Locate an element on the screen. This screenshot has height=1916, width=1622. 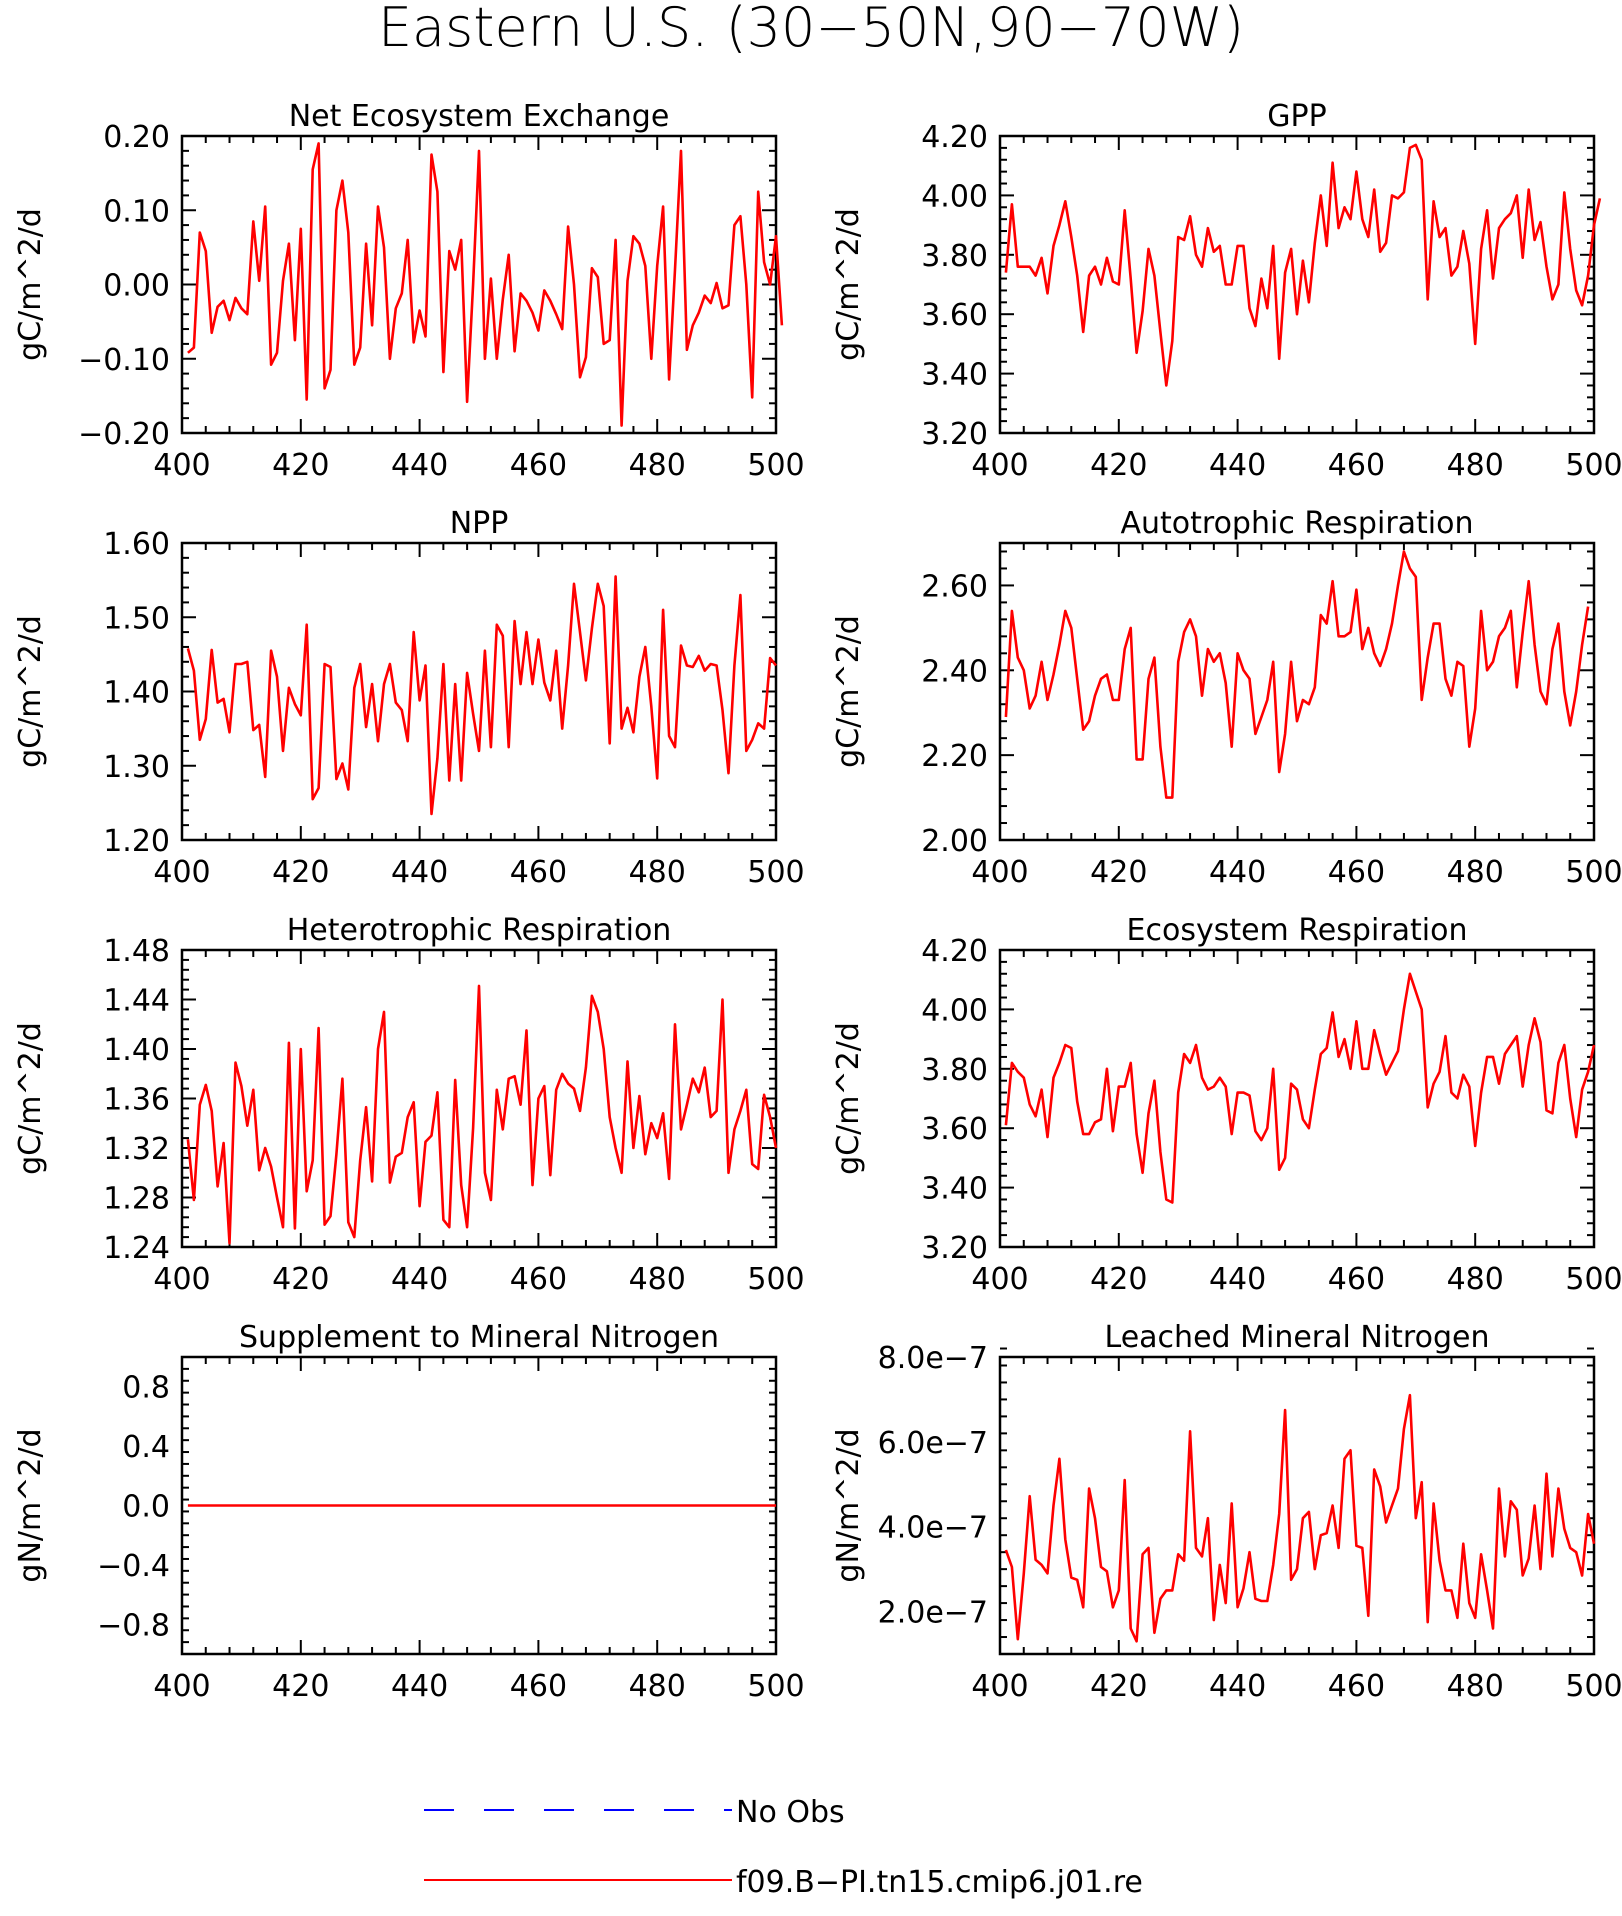
y-tick-label: −0.20 is located at coordinates (124, 434).